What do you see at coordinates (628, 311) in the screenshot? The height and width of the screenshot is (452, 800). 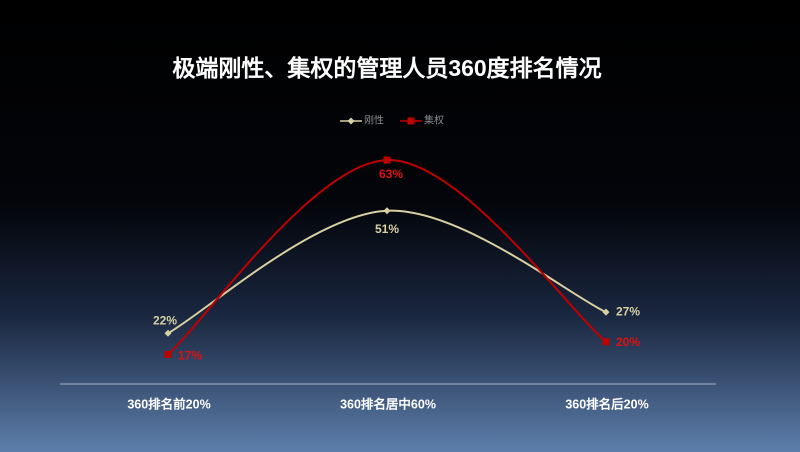 I see `data-label: 27%` at bounding box center [628, 311].